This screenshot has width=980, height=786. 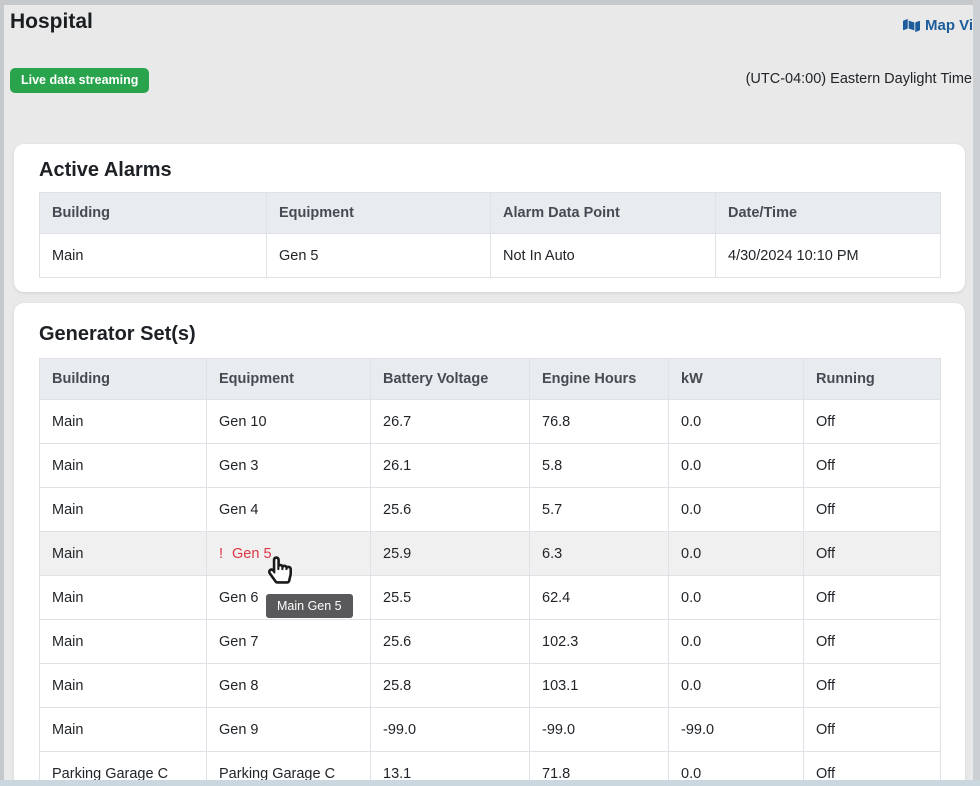 What do you see at coordinates (105, 170) in the screenshot?
I see `active-alarms-title: Active Alarms` at bounding box center [105, 170].